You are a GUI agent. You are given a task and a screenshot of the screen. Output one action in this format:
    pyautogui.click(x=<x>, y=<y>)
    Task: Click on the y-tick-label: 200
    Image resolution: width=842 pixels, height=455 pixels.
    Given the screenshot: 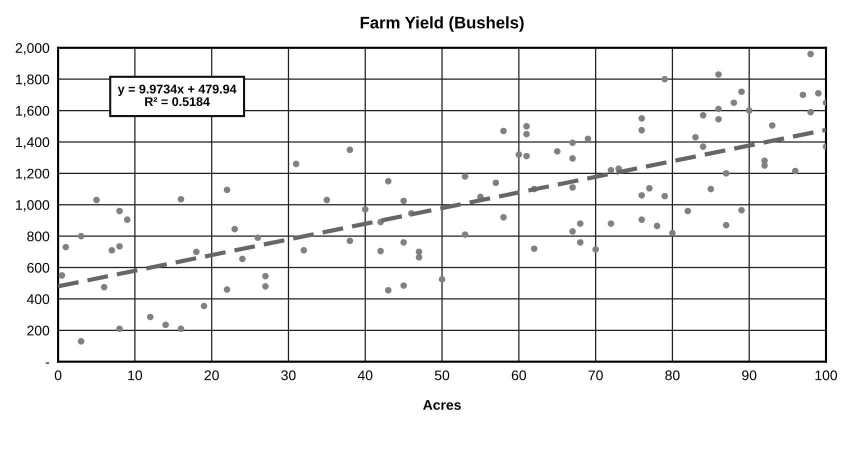 What is the action you would take?
    pyautogui.click(x=38, y=331)
    